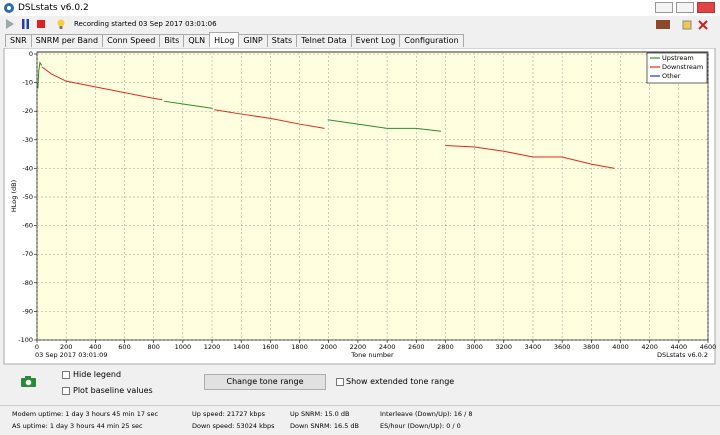 This screenshot has width=720, height=435. What do you see at coordinates (328, 347) in the screenshot?
I see `x-tick-label: 2000` at bounding box center [328, 347].